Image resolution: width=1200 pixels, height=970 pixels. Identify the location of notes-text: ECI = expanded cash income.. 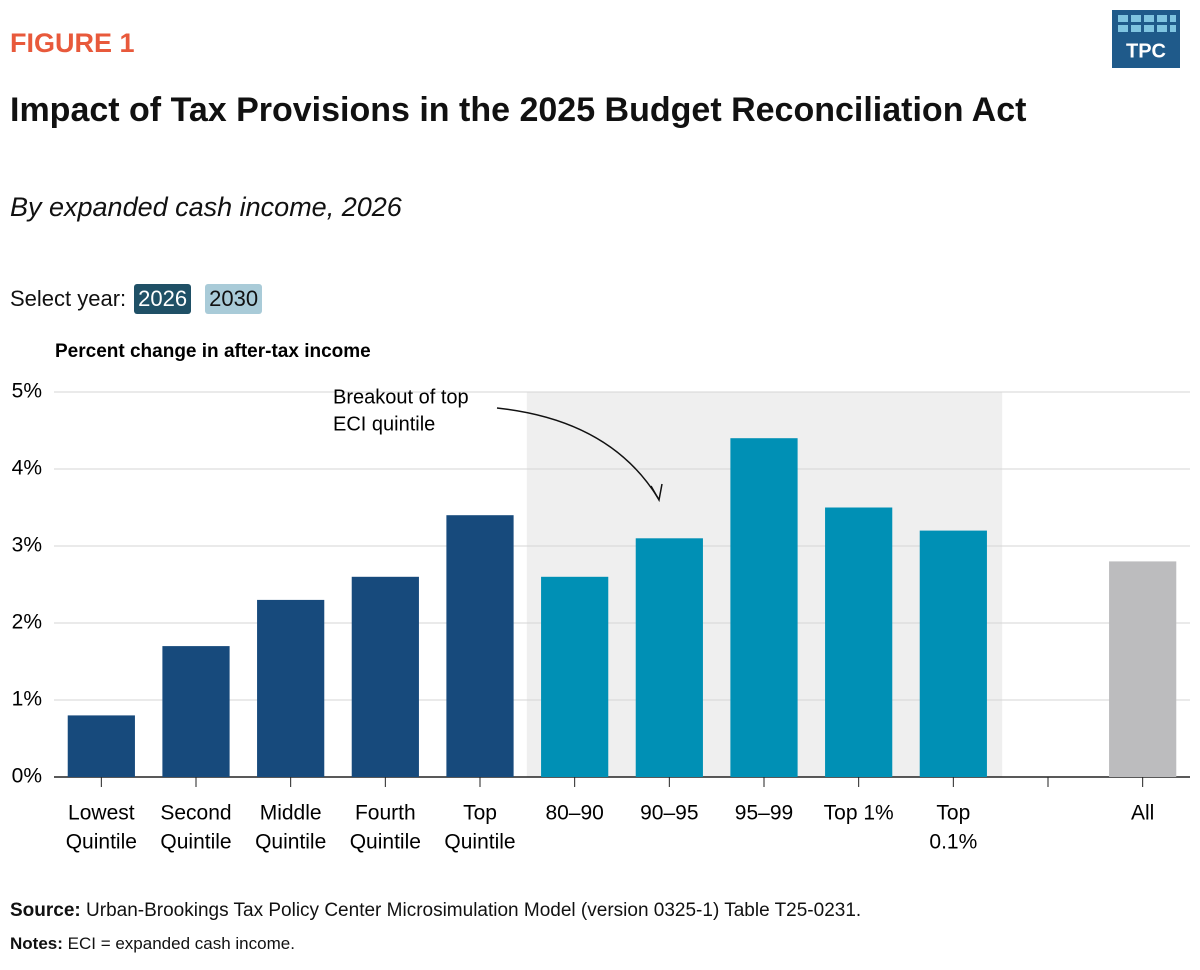
(181, 943).